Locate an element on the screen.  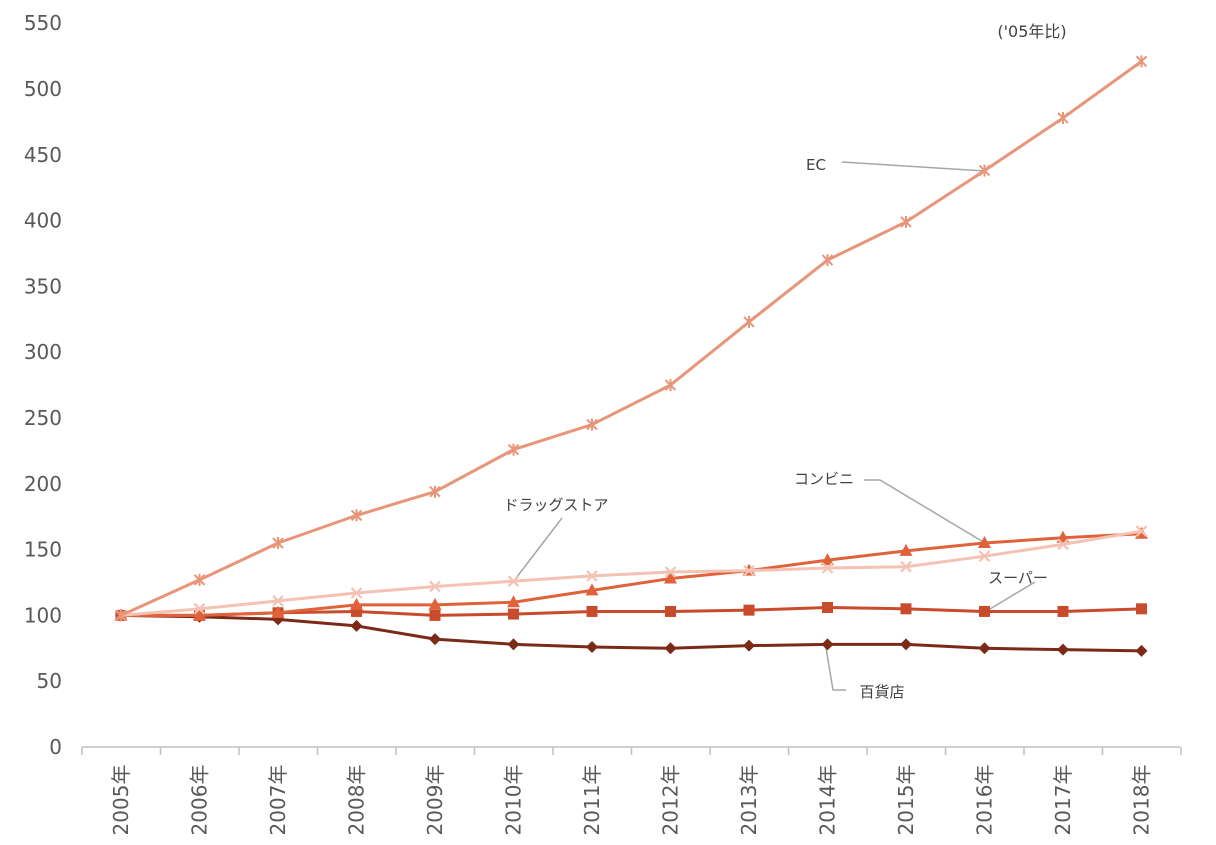
y-tick-label: 350 is located at coordinates (43, 286).